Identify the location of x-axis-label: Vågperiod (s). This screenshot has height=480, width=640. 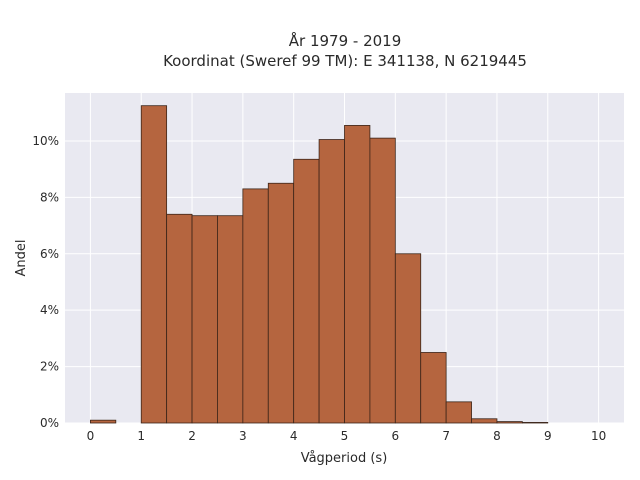
(344, 458).